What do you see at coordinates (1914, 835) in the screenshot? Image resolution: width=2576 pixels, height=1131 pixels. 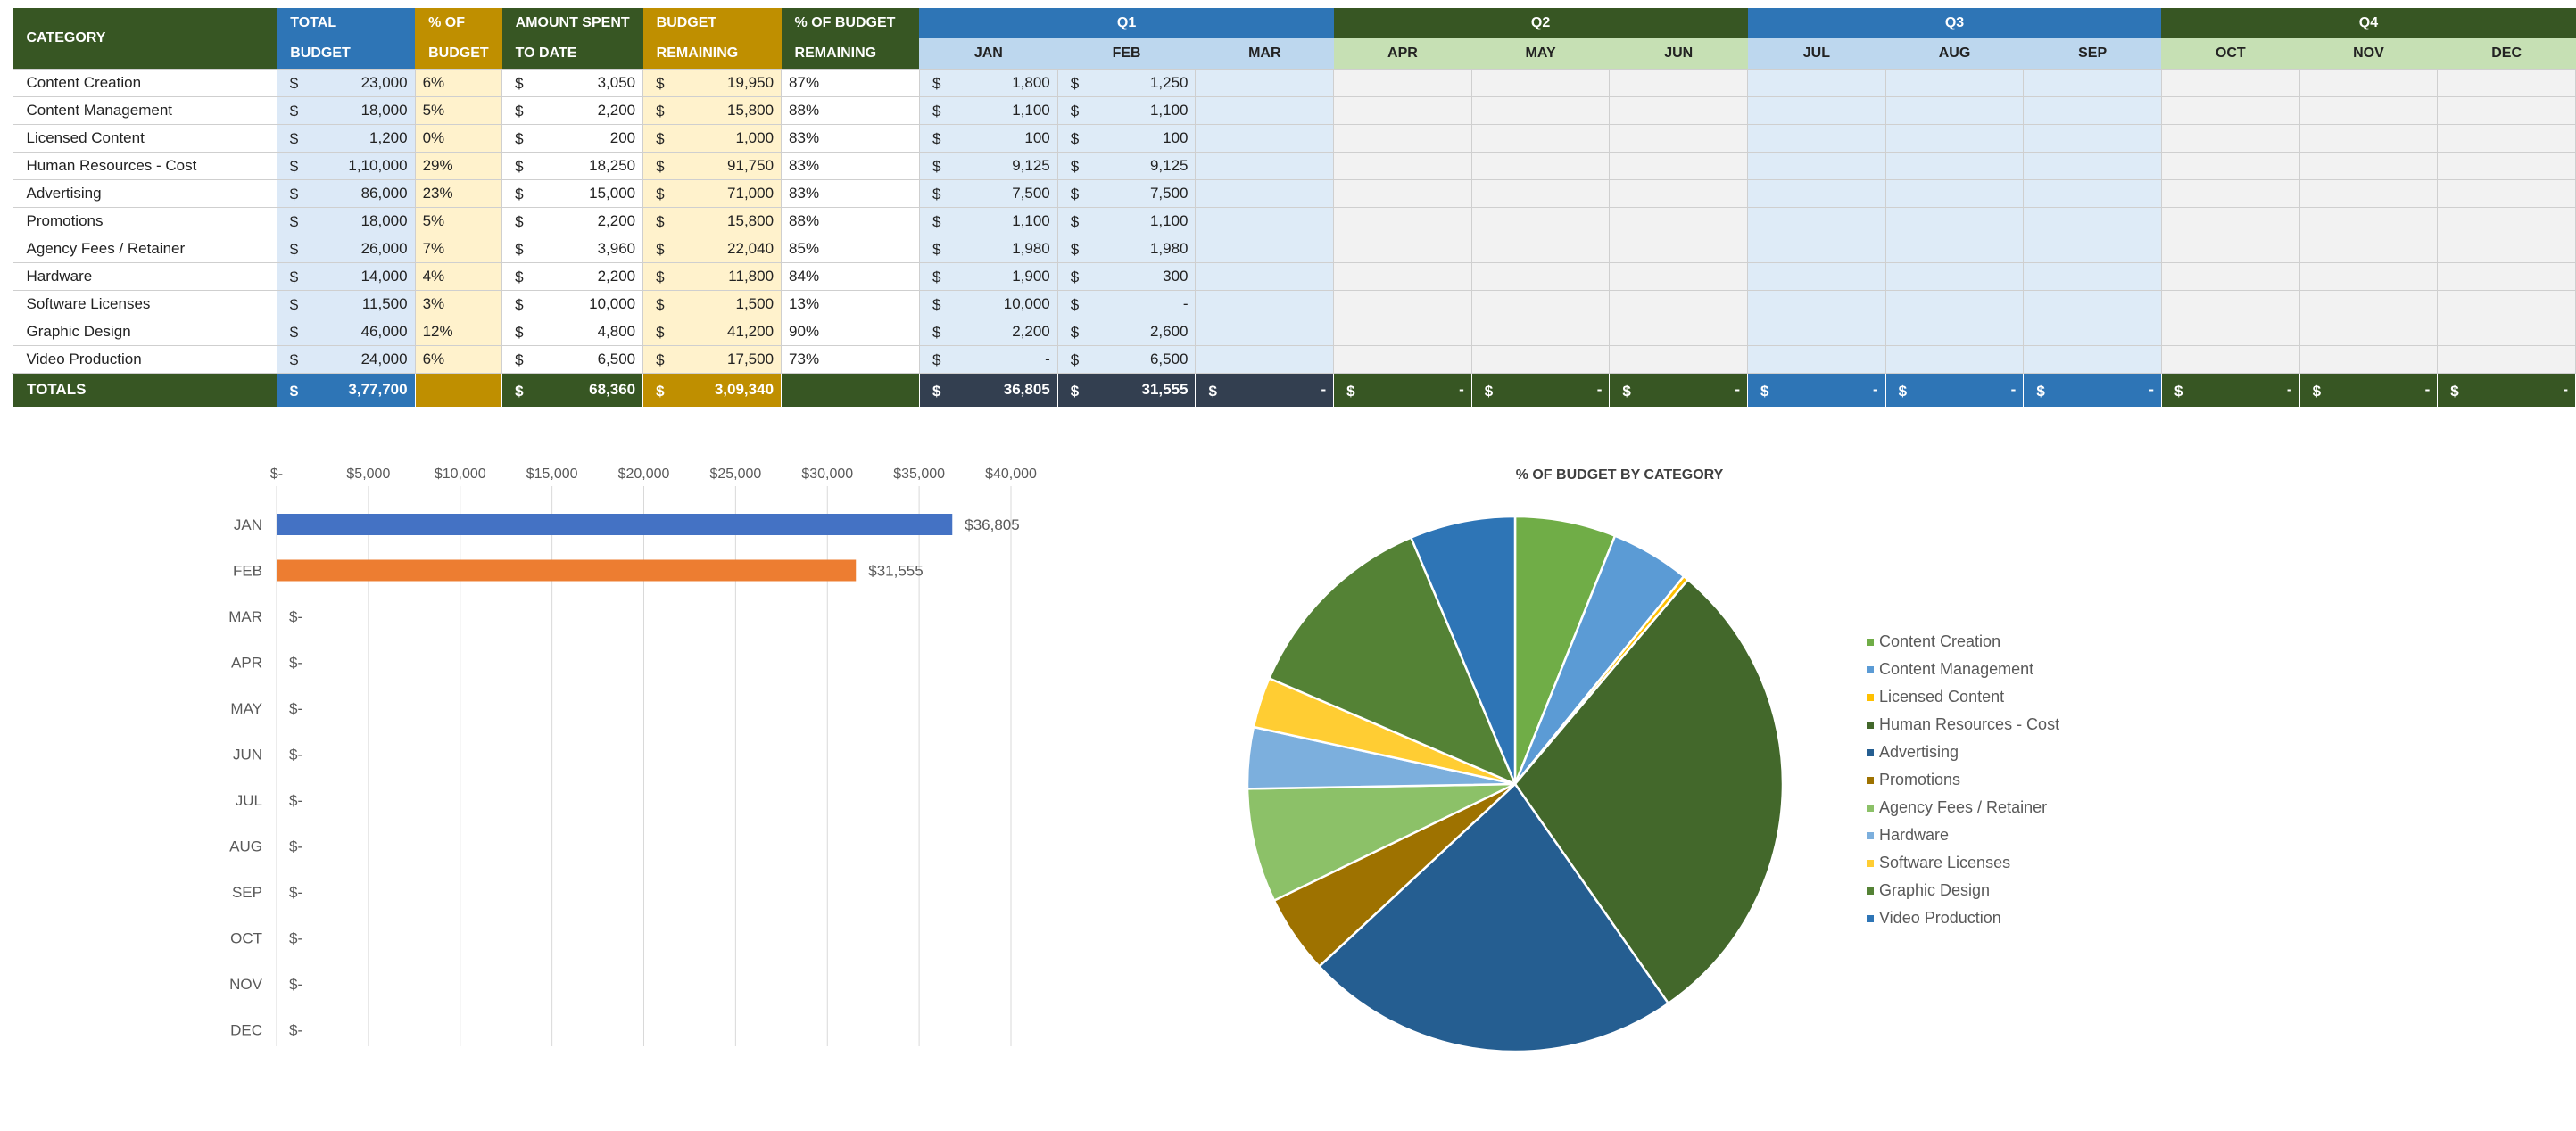 I see `legend-entry: Hardware` at bounding box center [1914, 835].